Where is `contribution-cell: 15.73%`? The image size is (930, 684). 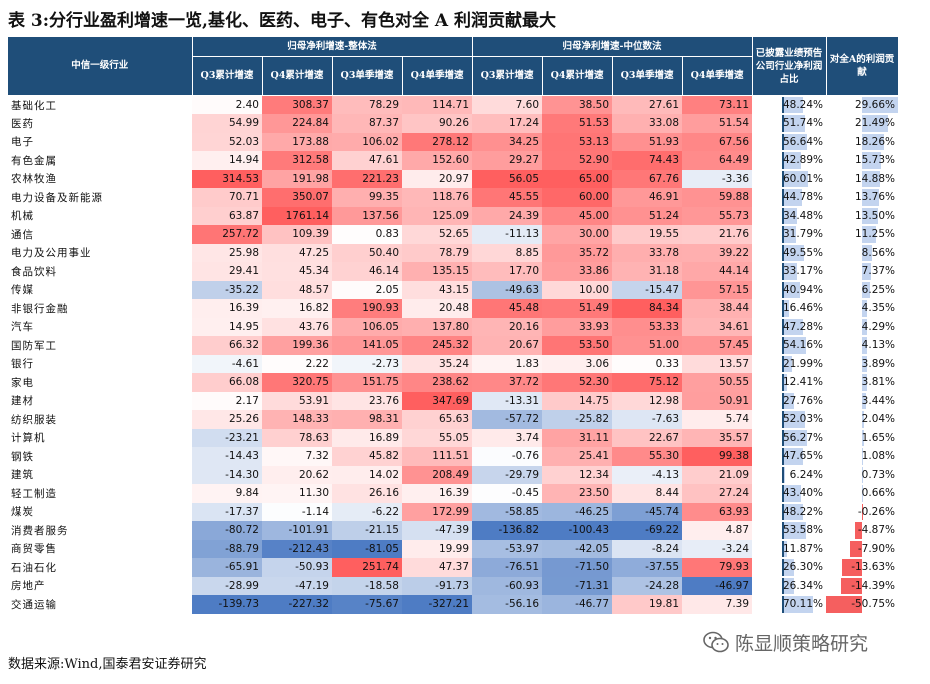 contribution-cell: 15.73% is located at coordinates (862, 160).